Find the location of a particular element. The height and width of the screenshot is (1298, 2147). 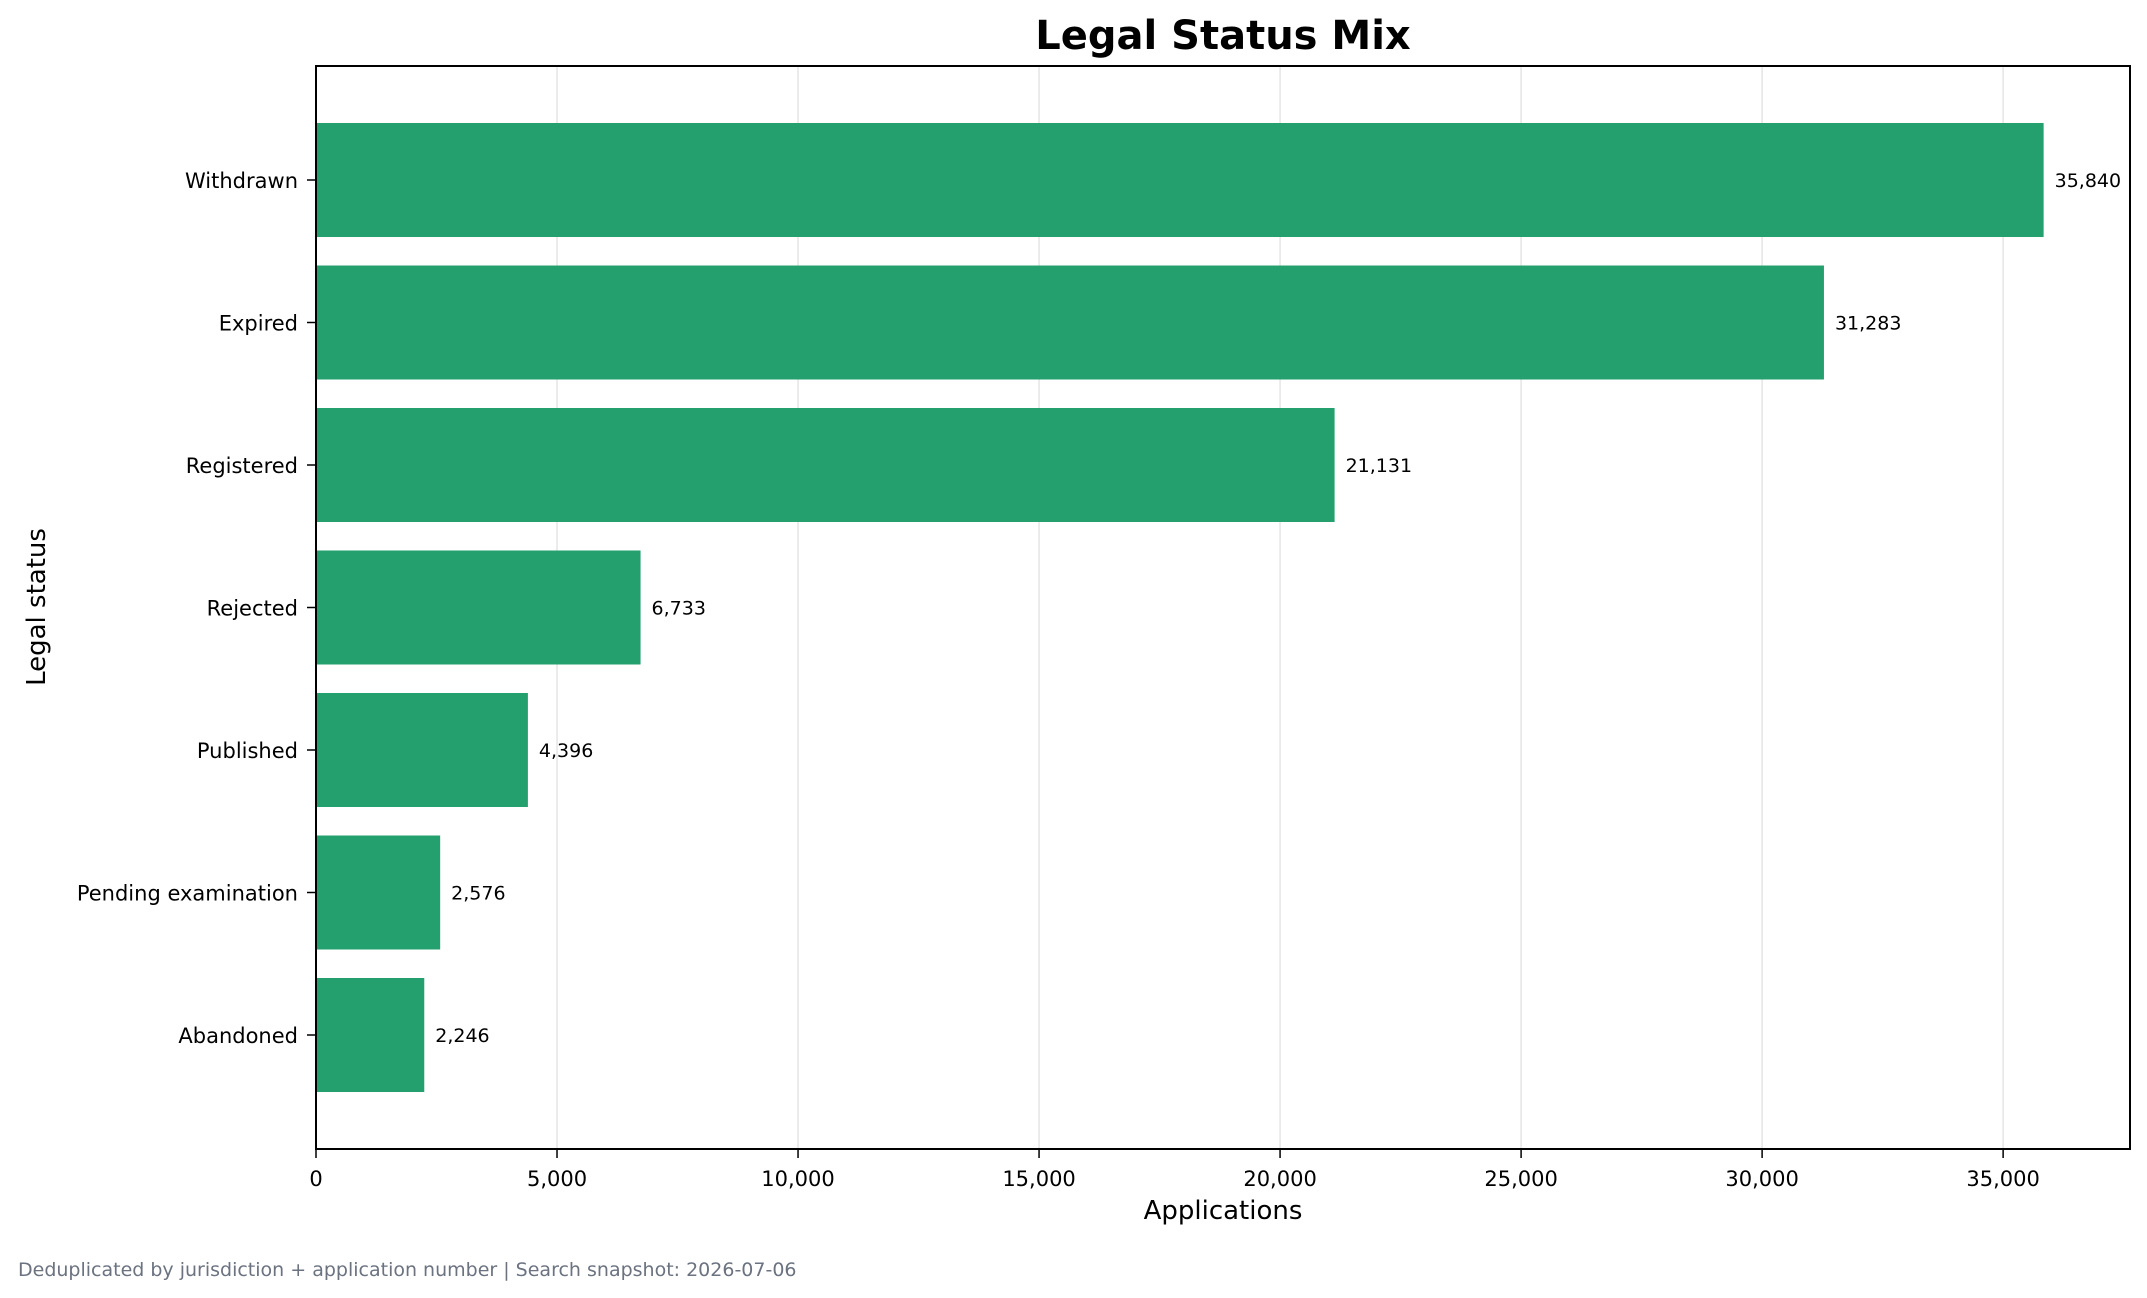

y-tick-label: Pending examination is located at coordinates (187, 894).